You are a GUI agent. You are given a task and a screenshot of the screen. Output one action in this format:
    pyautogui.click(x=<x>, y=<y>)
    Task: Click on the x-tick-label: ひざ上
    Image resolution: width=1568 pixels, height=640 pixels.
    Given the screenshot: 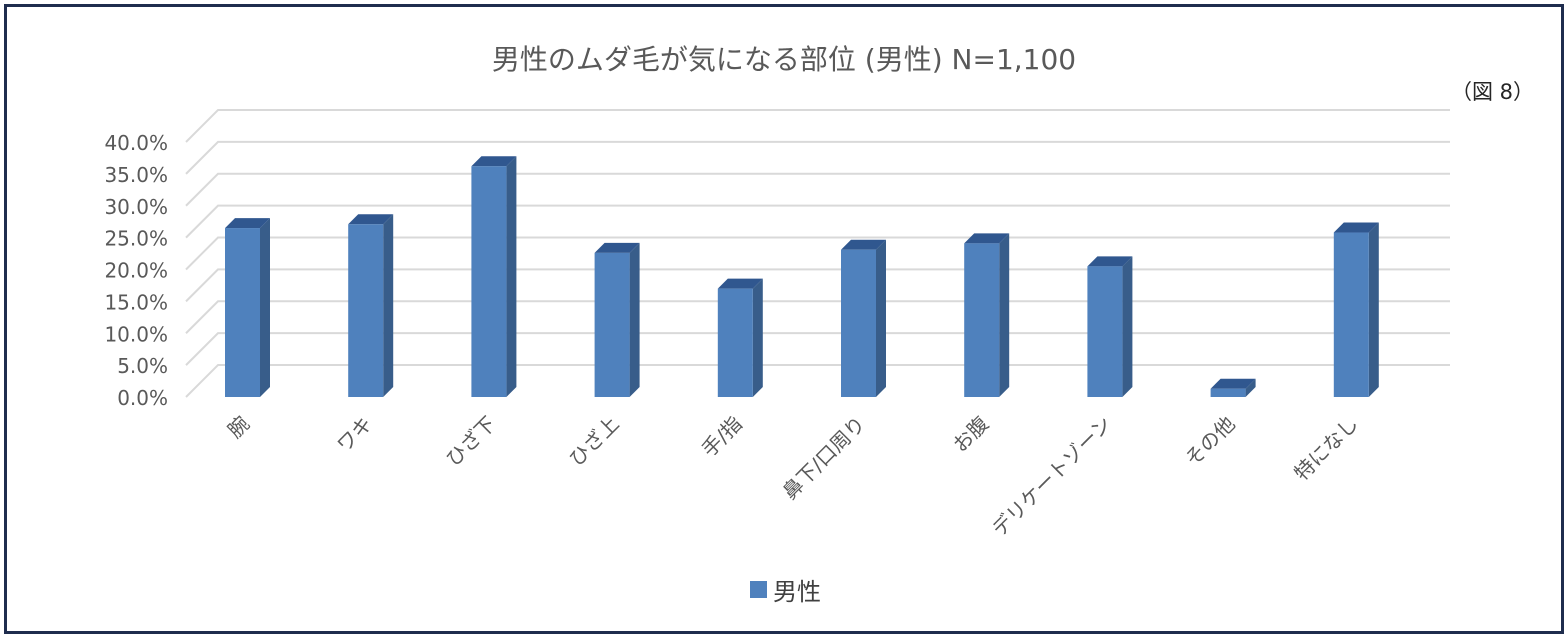 What is the action you would take?
    pyautogui.click(x=593, y=441)
    